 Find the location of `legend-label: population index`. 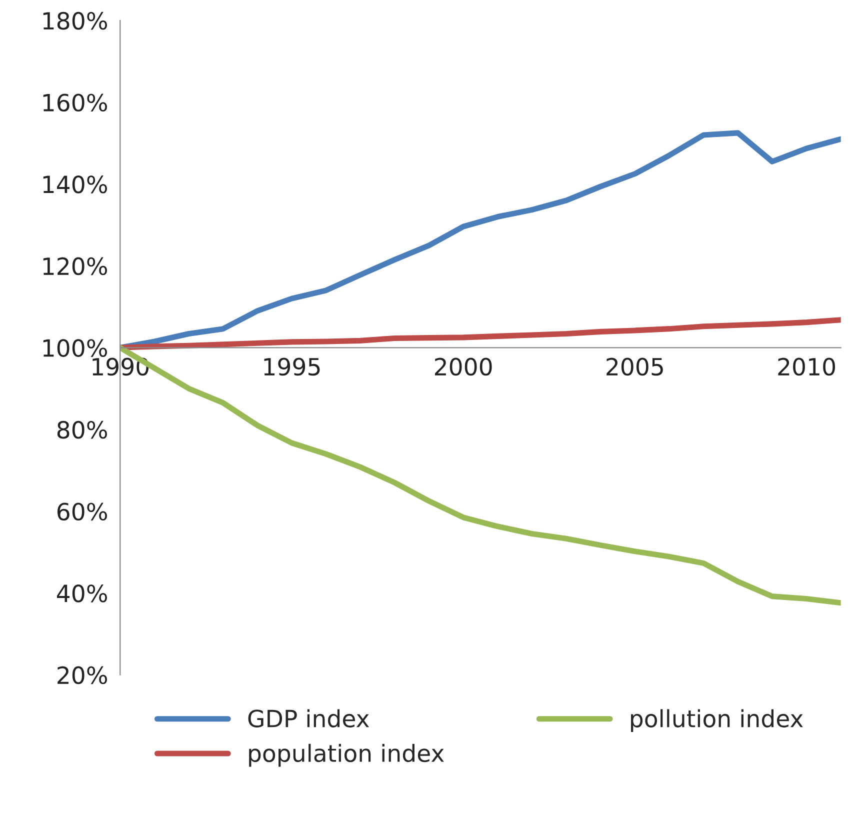

legend-label: population index is located at coordinates (346, 755).